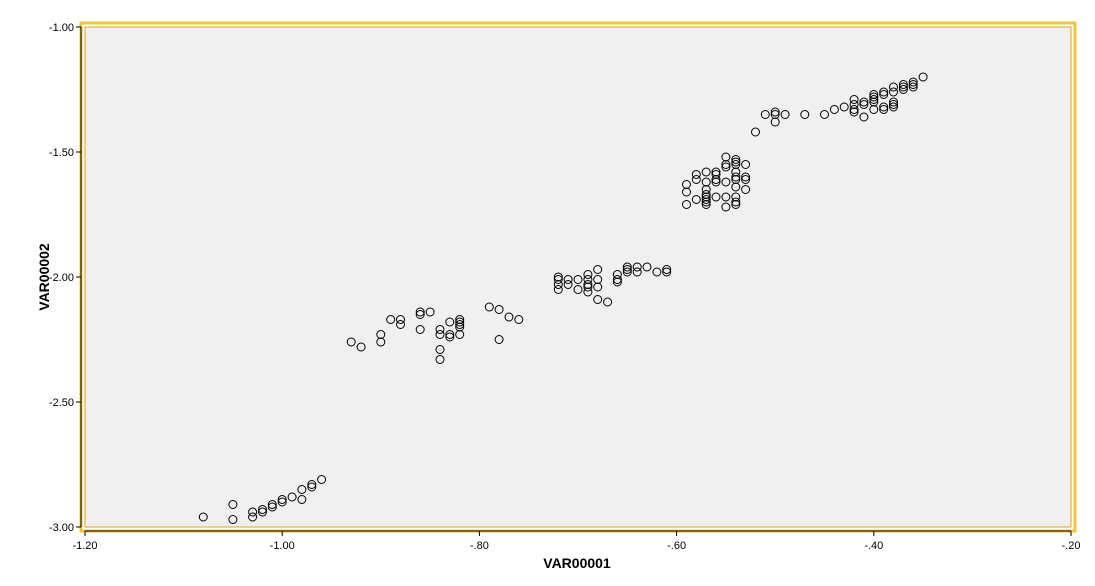 This screenshot has width=1095, height=586. What do you see at coordinates (65, 278) in the screenshot?
I see `y-axis: -1.00 -1.50 -2.00 -2.50 -3.00` at bounding box center [65, 278].